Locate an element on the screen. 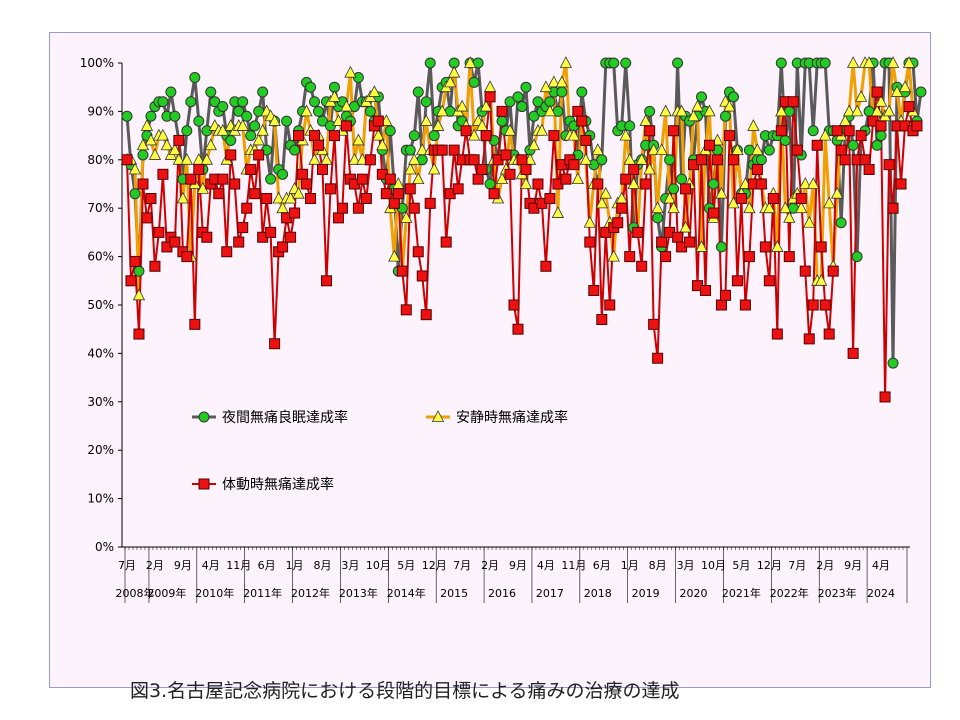 This screenshot has height=720, width=960. legend-label: 安静時無痛達成率 is located at coordinates (512, 417).